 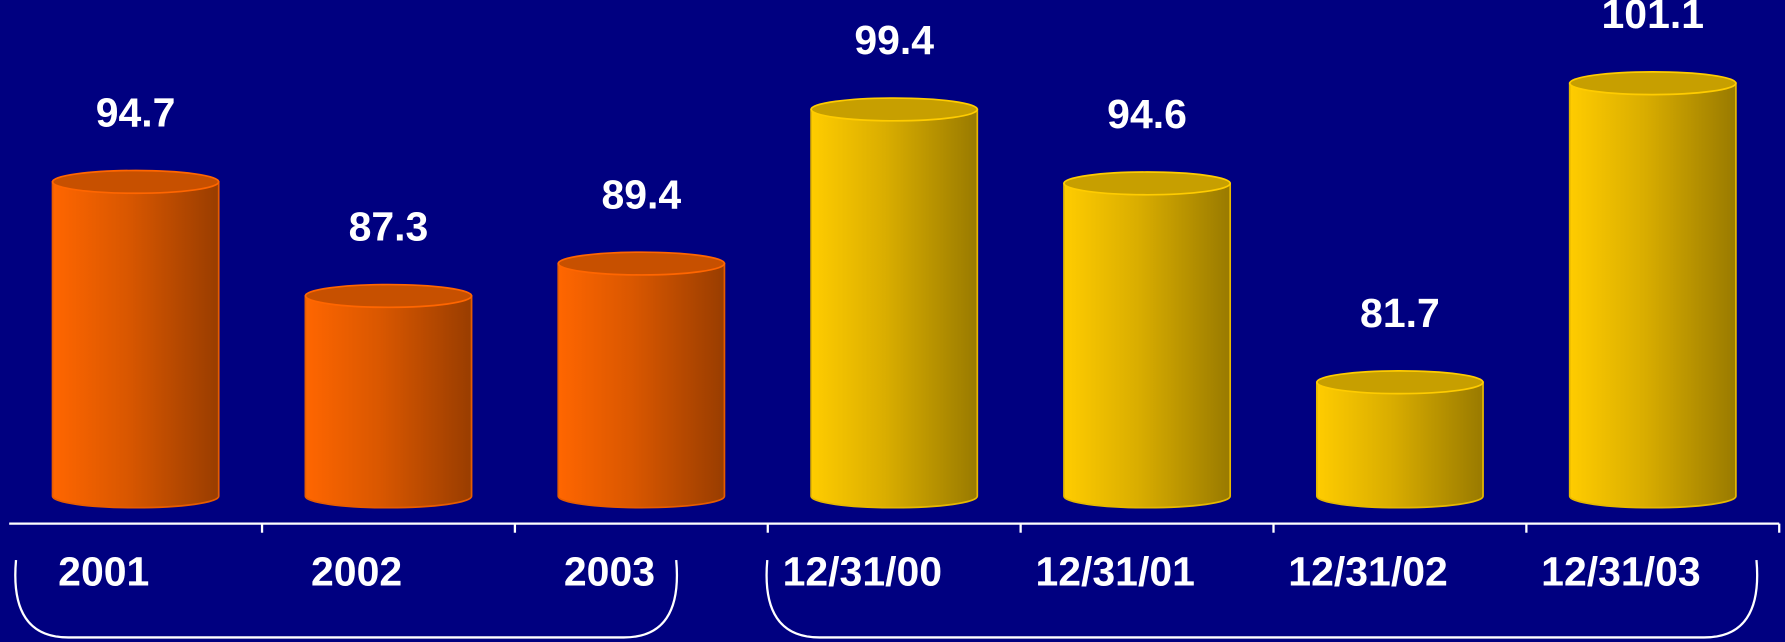 I want to click on x-tick-label: 2003, so click(x=609, y=572).